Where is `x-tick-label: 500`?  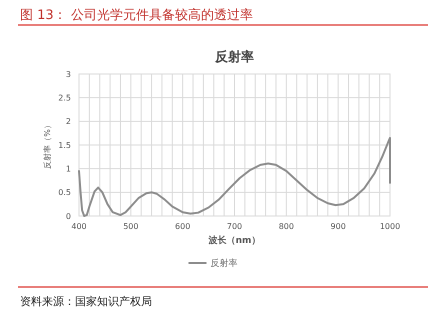
x-tick-label: 500 is located at coordinates (130, 226).